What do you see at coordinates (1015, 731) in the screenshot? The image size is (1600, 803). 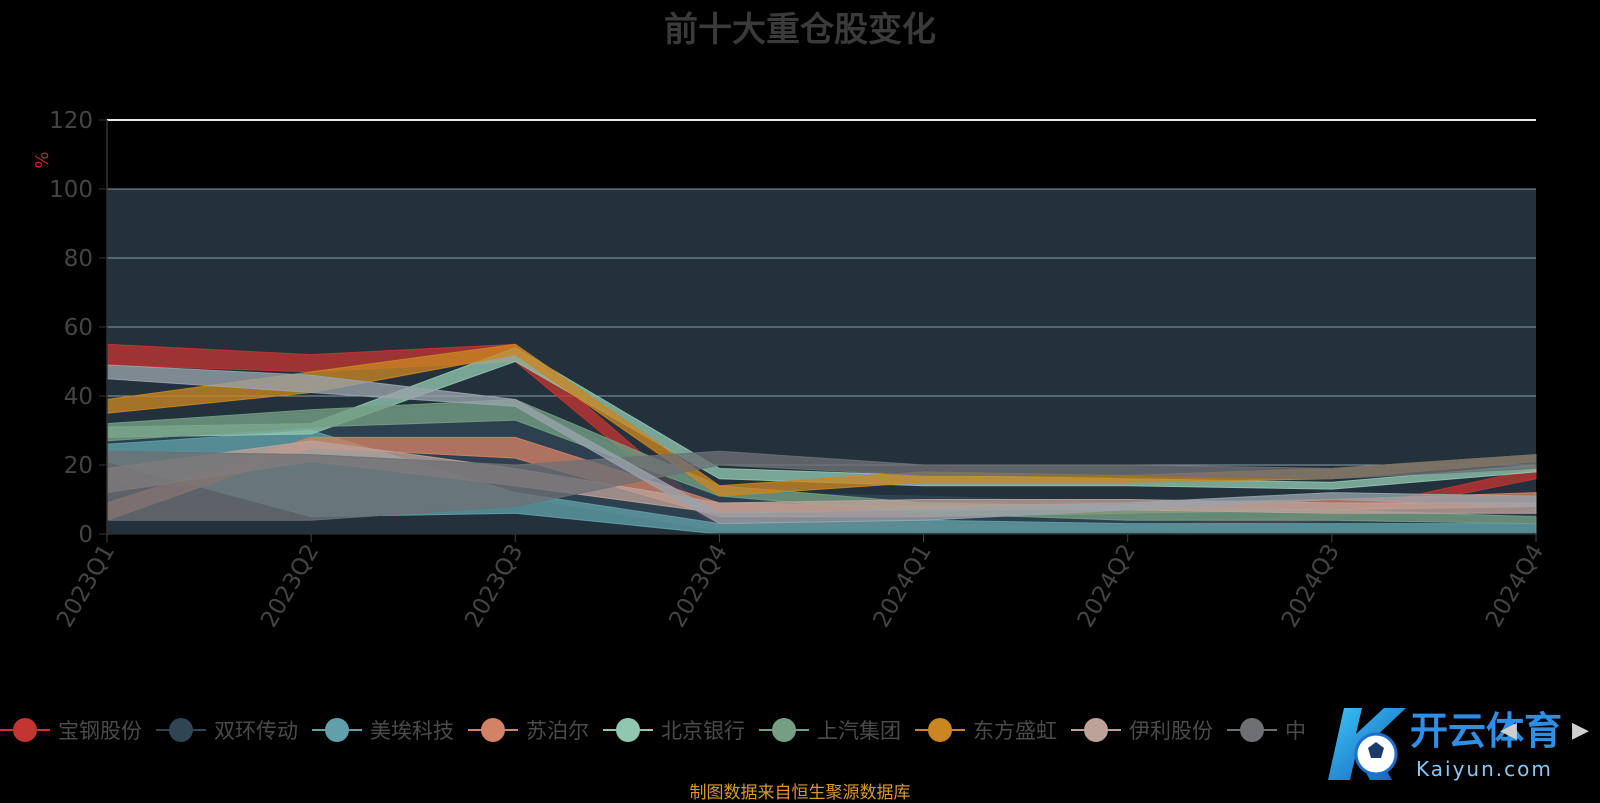 I see `legend-label: 东方盛虹` at bounding box center [1015, 731].